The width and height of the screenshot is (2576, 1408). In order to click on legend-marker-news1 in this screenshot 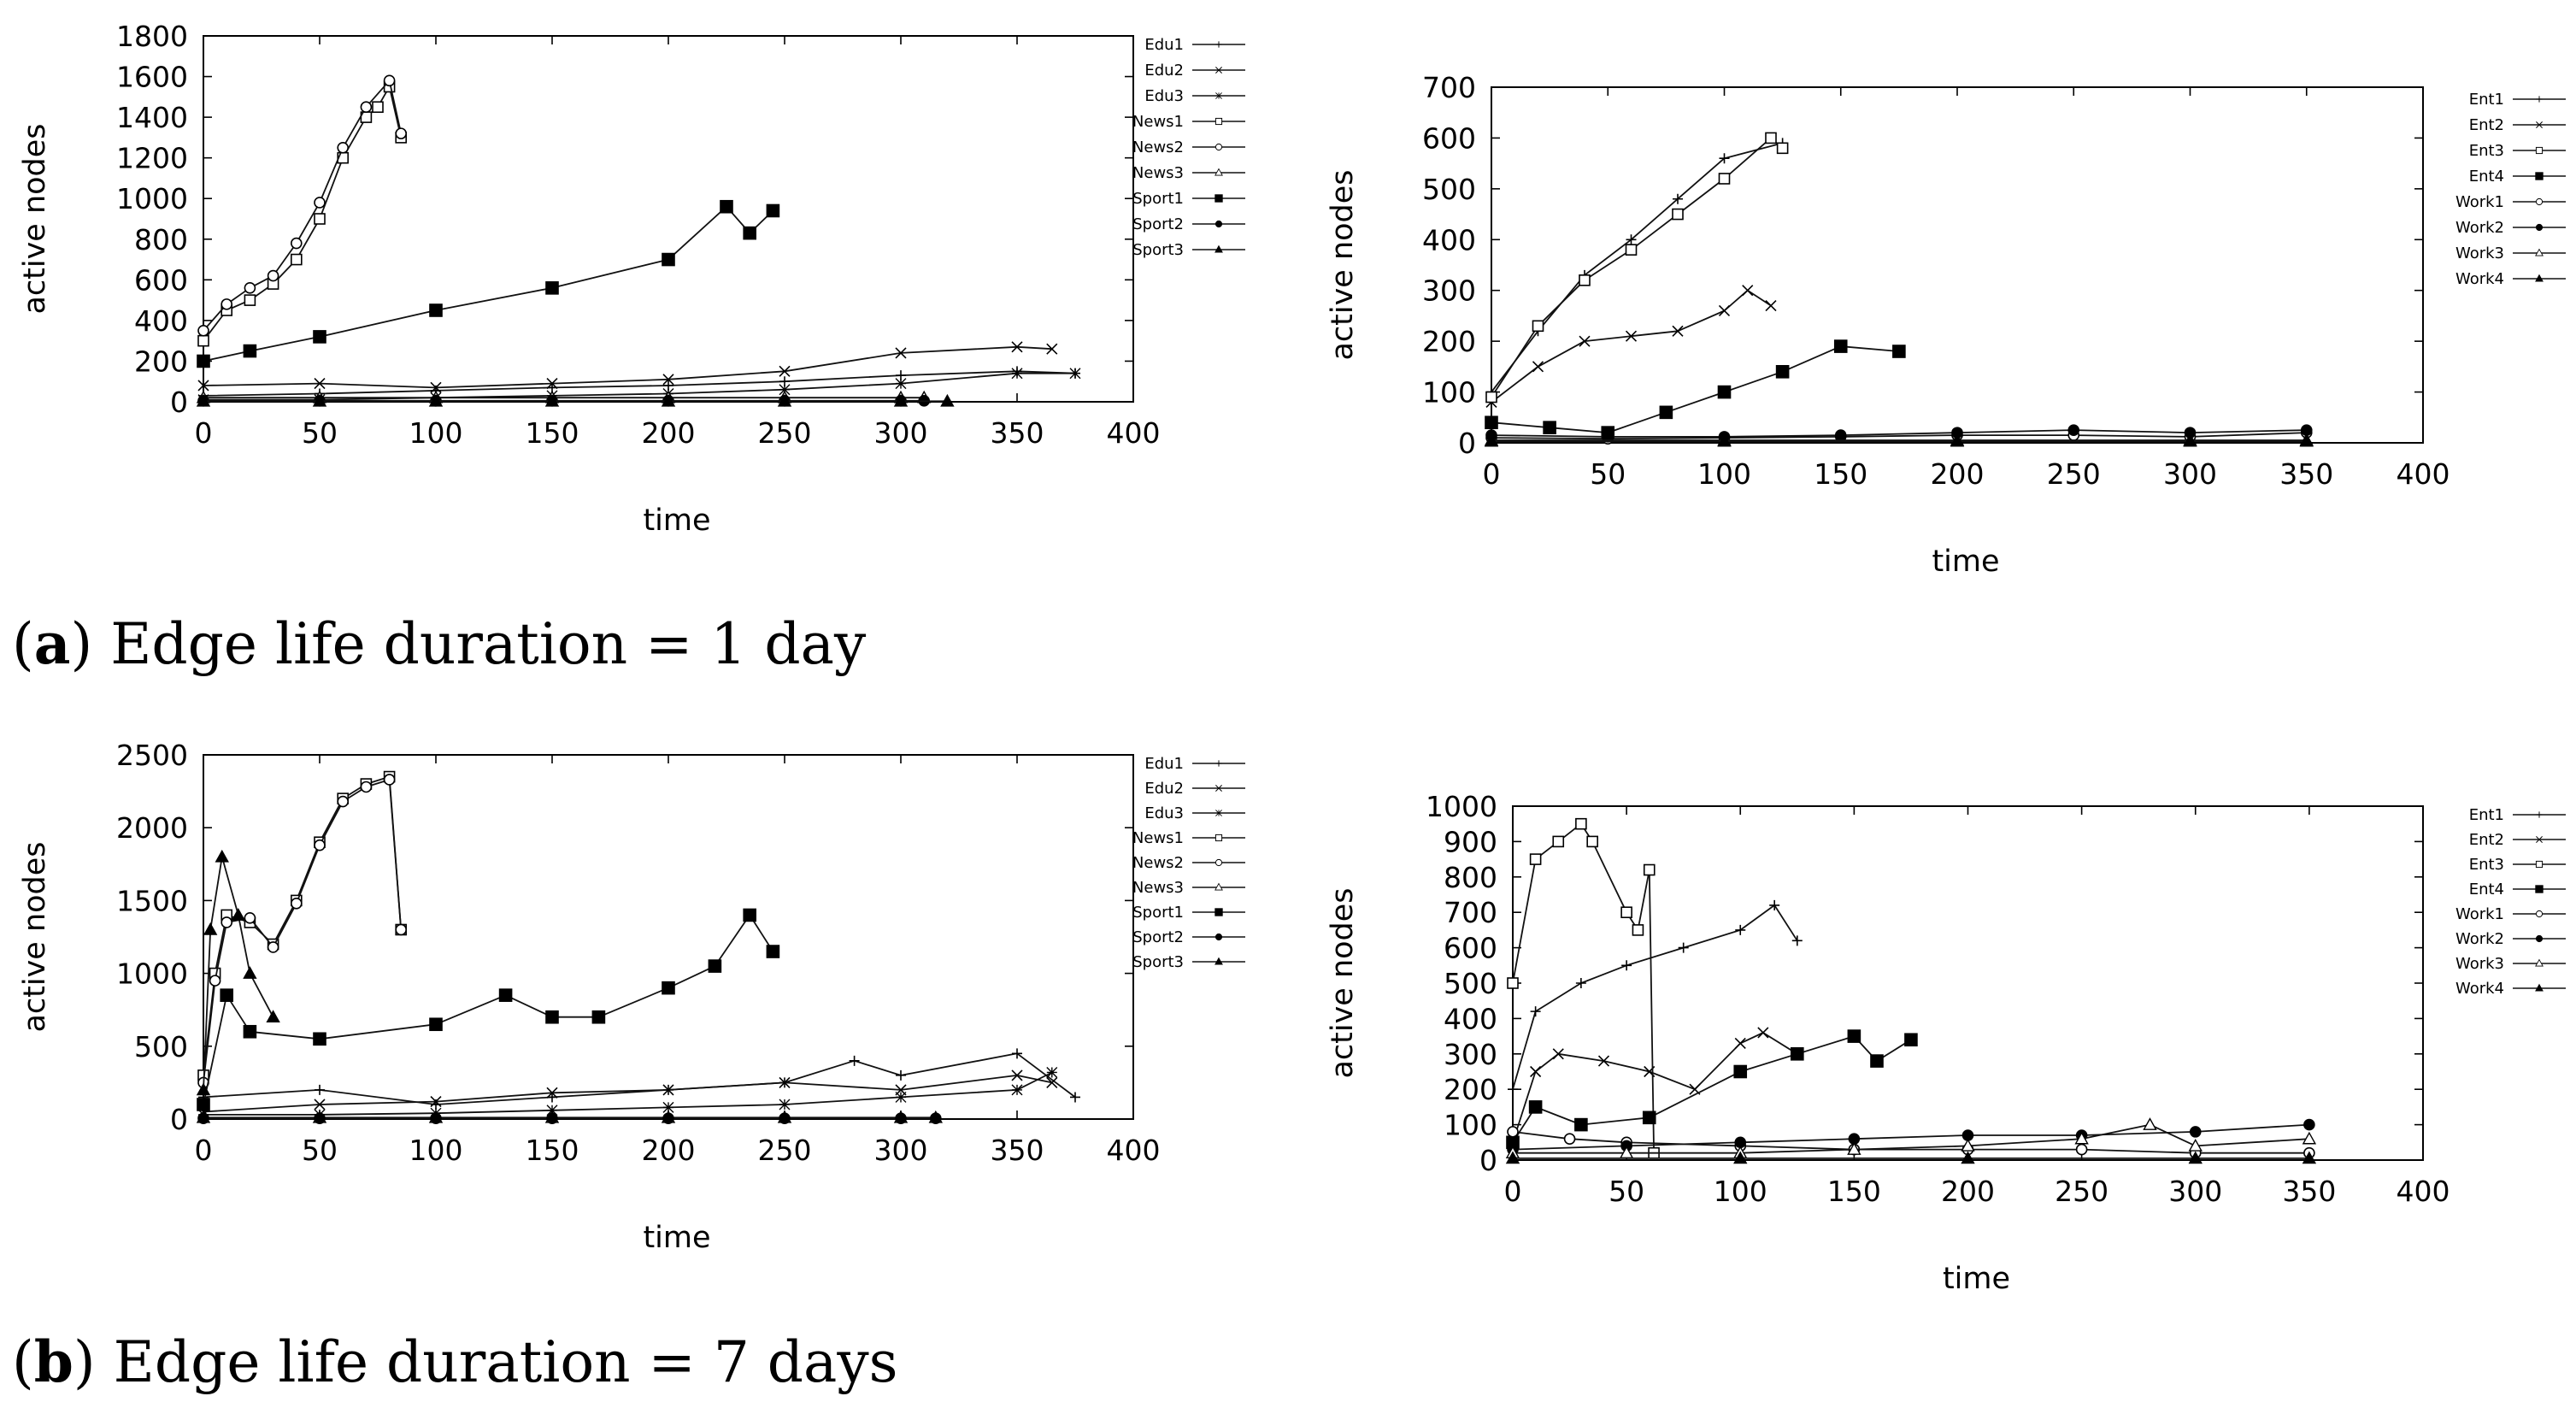, I will do `click(1218, 121)`.